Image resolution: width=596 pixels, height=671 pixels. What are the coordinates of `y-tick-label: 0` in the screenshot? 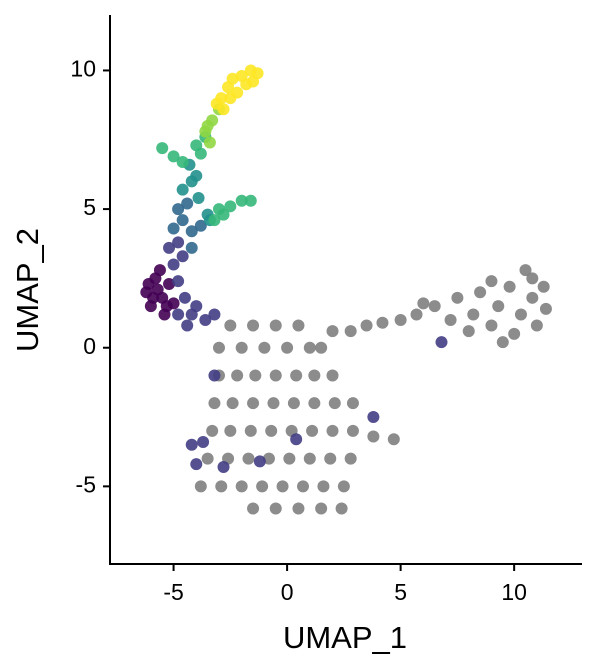 It's located at (89, 346).